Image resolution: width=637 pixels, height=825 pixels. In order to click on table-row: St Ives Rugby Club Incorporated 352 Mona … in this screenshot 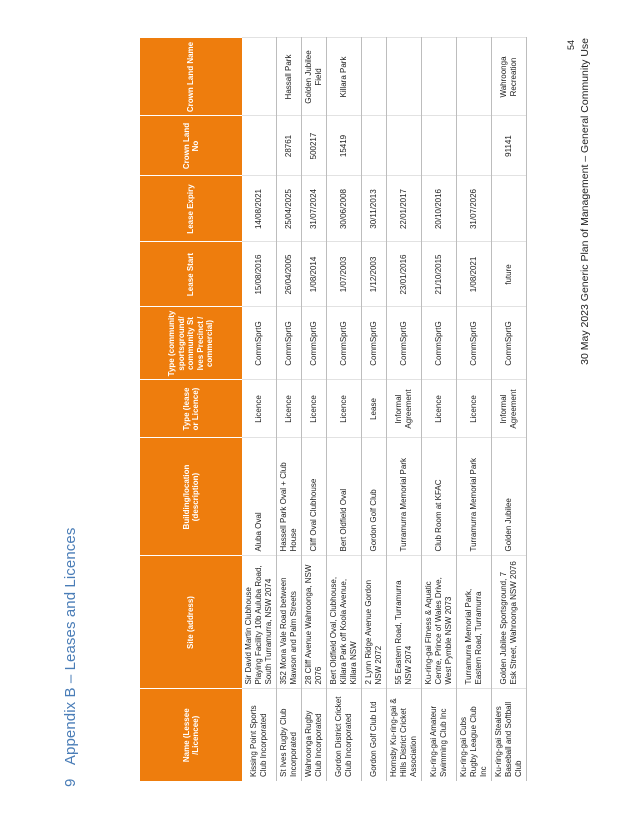, I will do `click(289, 409)`.